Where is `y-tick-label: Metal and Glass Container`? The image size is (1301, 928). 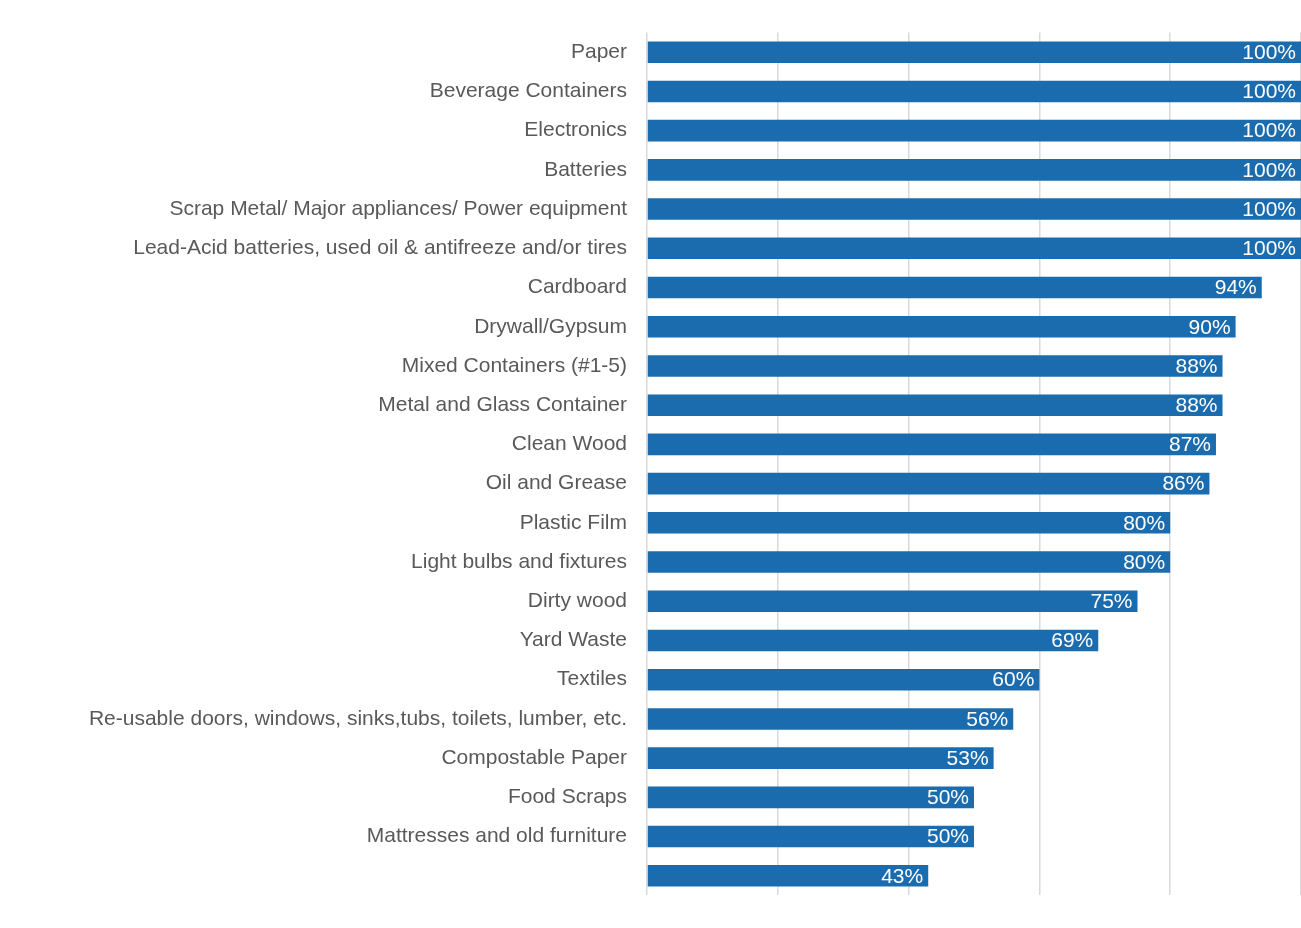 y-tick-label: Metal and Glass Container is located at coordinates (502, 403).